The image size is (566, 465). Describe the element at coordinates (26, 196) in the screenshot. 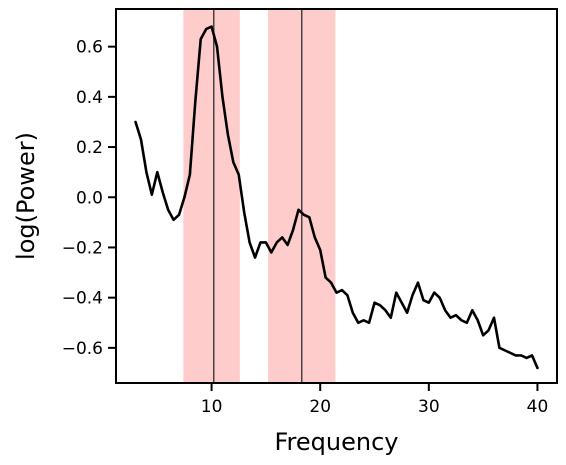

I see `y-axis-label: log(Power)` at that location.